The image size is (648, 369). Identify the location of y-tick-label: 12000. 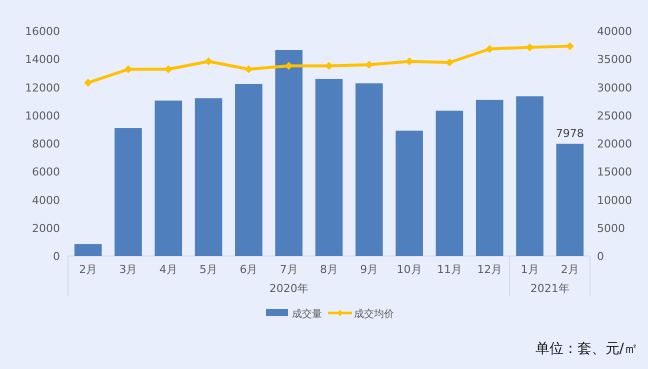
(42, 87).